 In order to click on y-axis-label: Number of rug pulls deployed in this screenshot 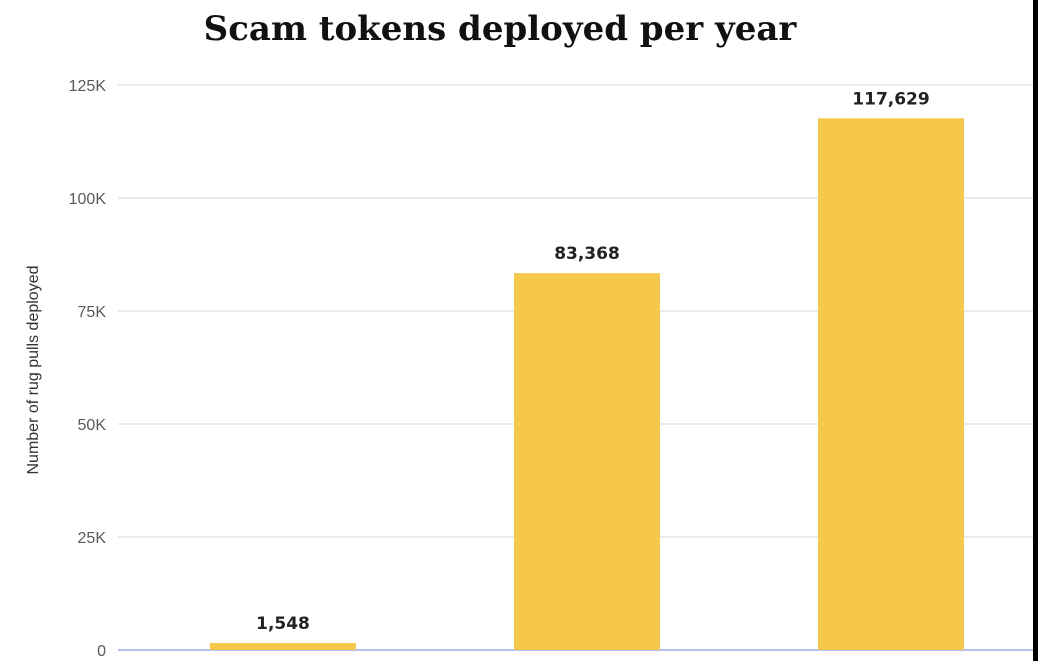, I will do `click(33, 369)`.